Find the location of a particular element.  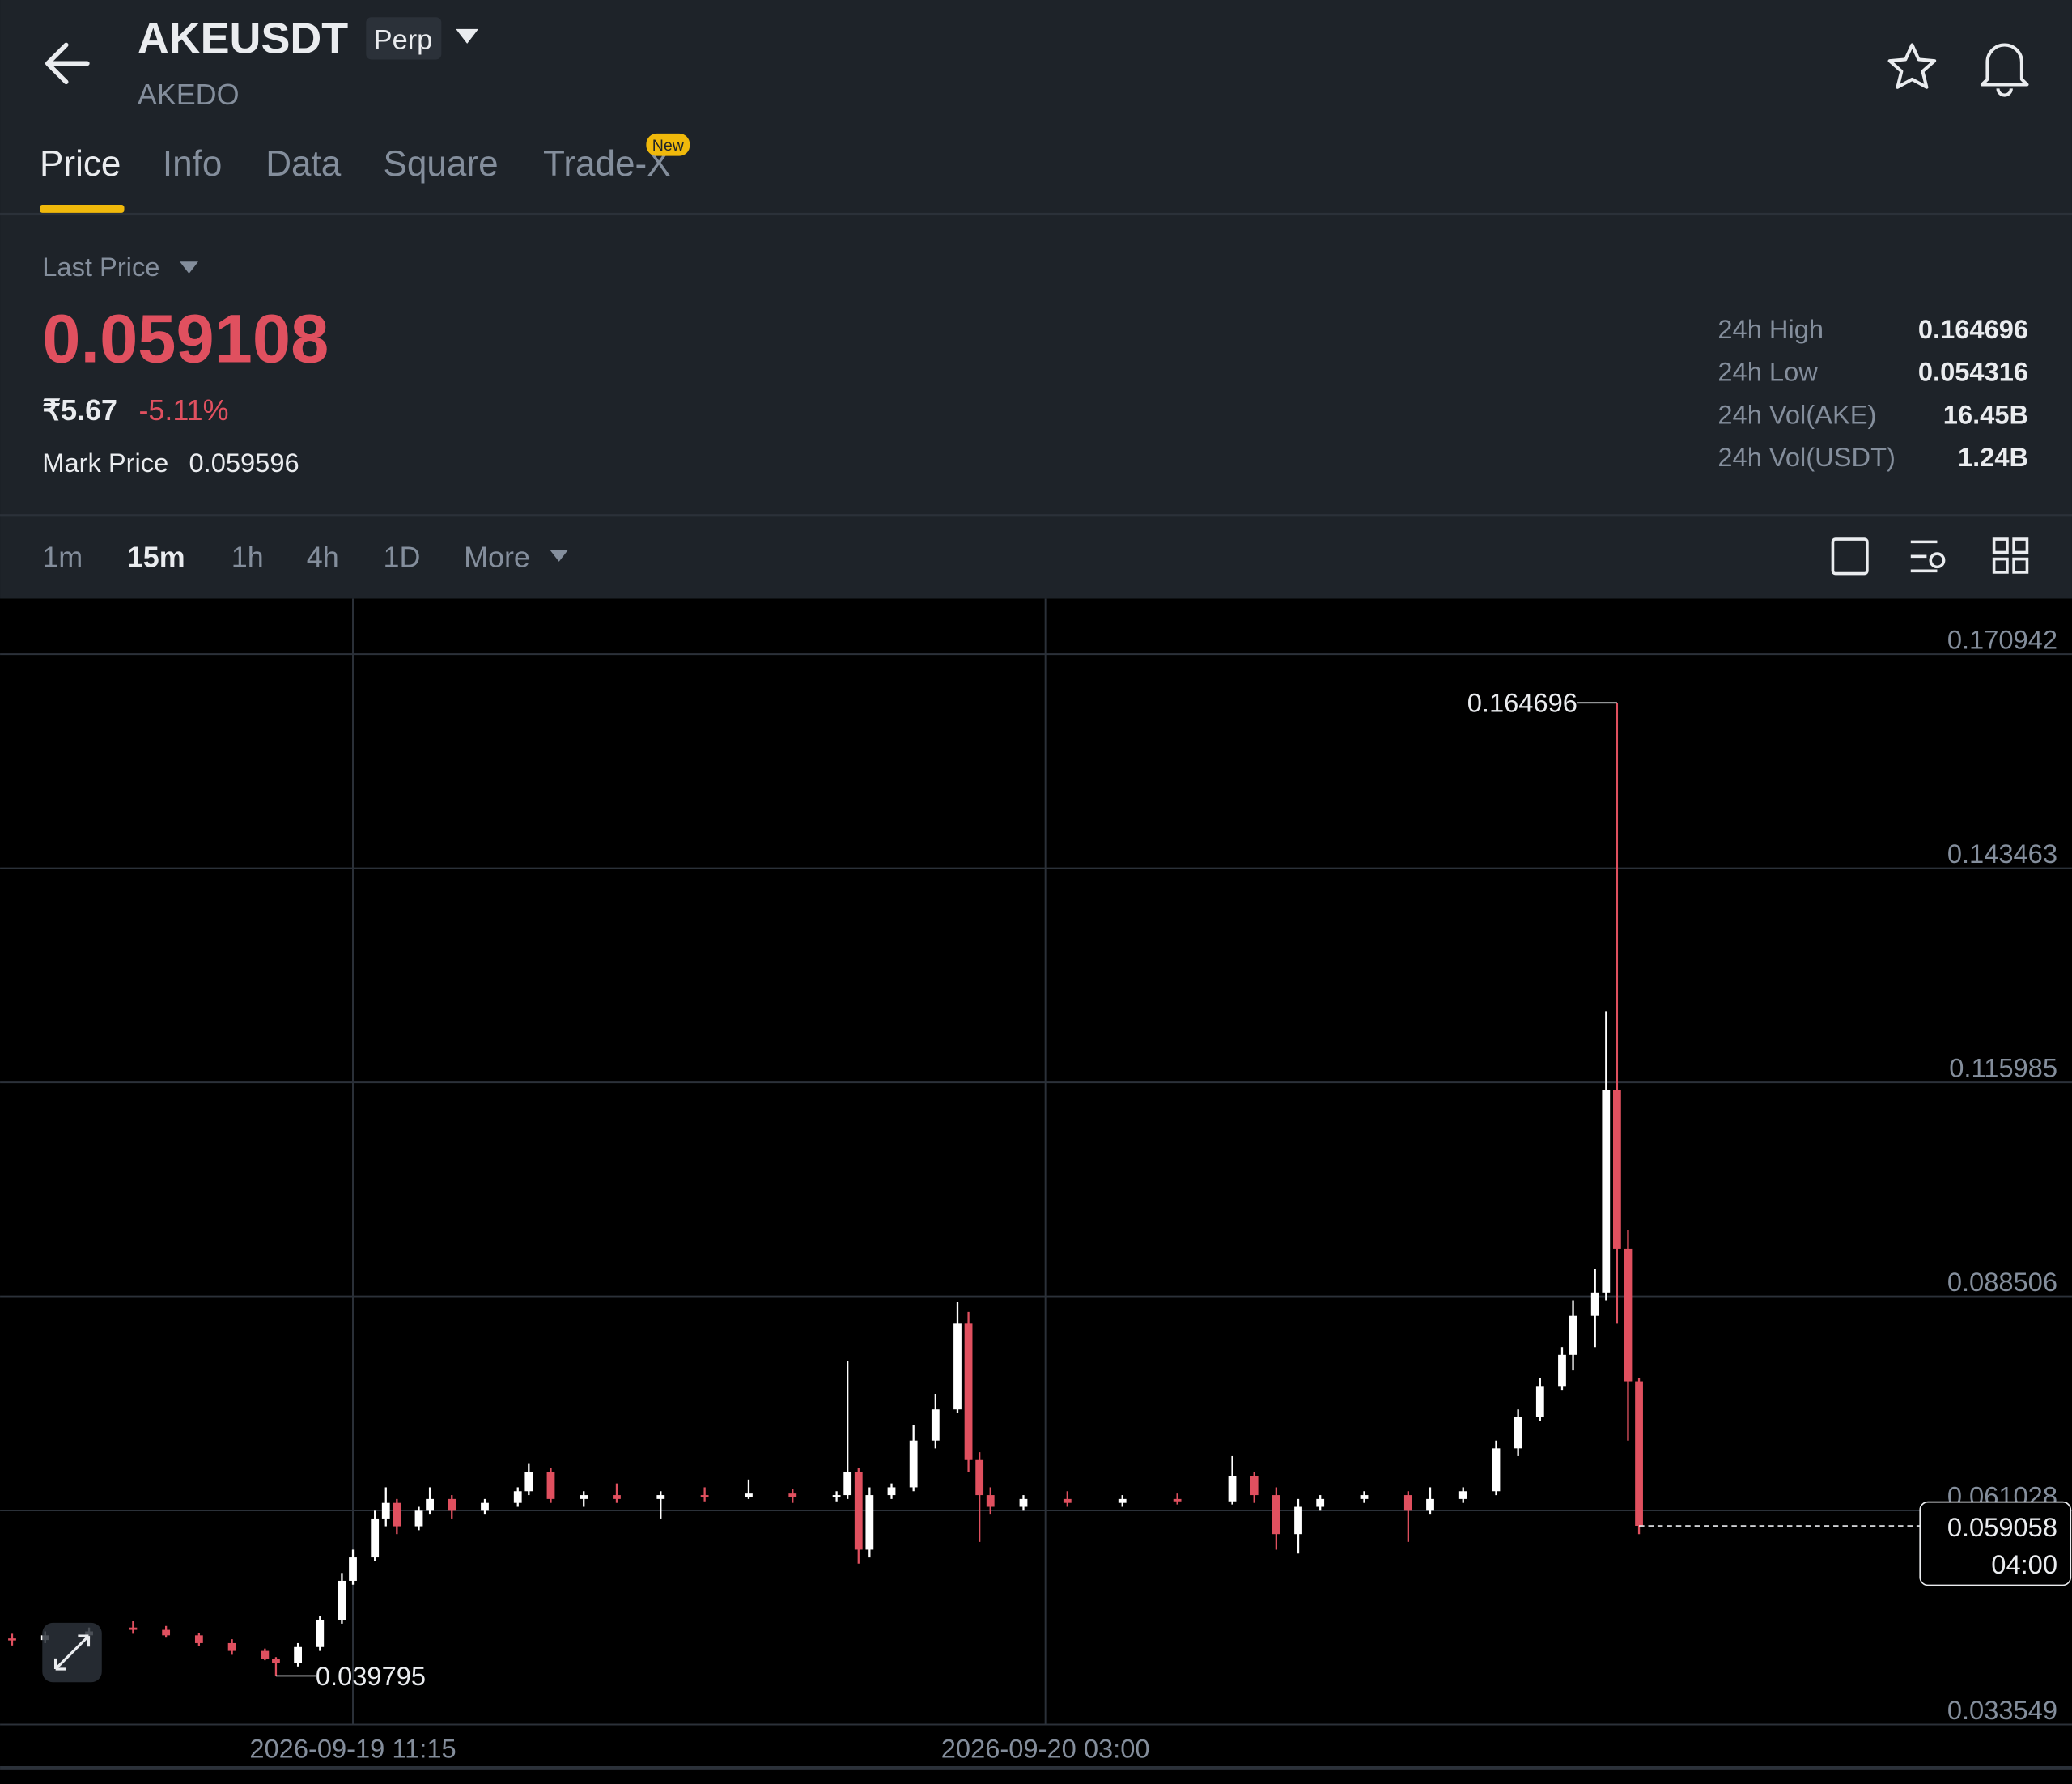

perp-badge-bg is located at coordinates (404, 38).